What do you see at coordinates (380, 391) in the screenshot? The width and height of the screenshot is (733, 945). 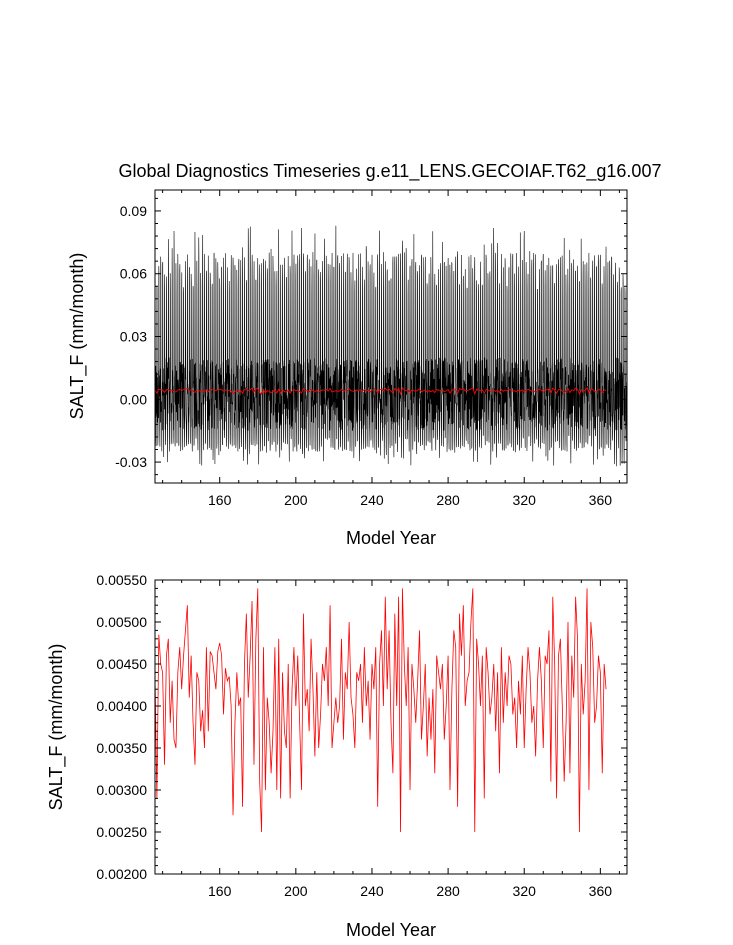 I see `annual-mean-line-top` at bounding box center [380, 391].